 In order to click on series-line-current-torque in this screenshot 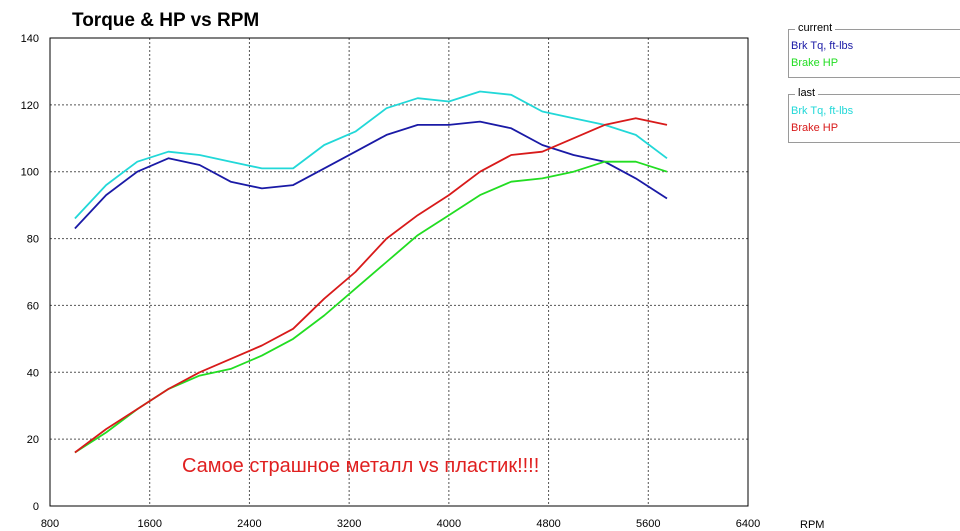, I will do `click(371, 175)`.